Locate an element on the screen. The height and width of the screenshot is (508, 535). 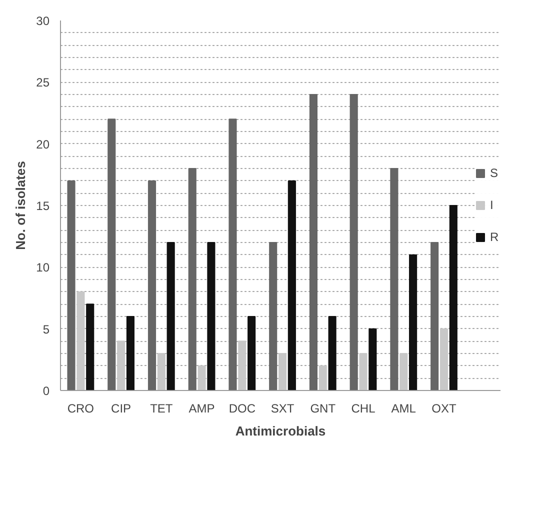
x-tick-label: TET is located at coordinates (162, 409).